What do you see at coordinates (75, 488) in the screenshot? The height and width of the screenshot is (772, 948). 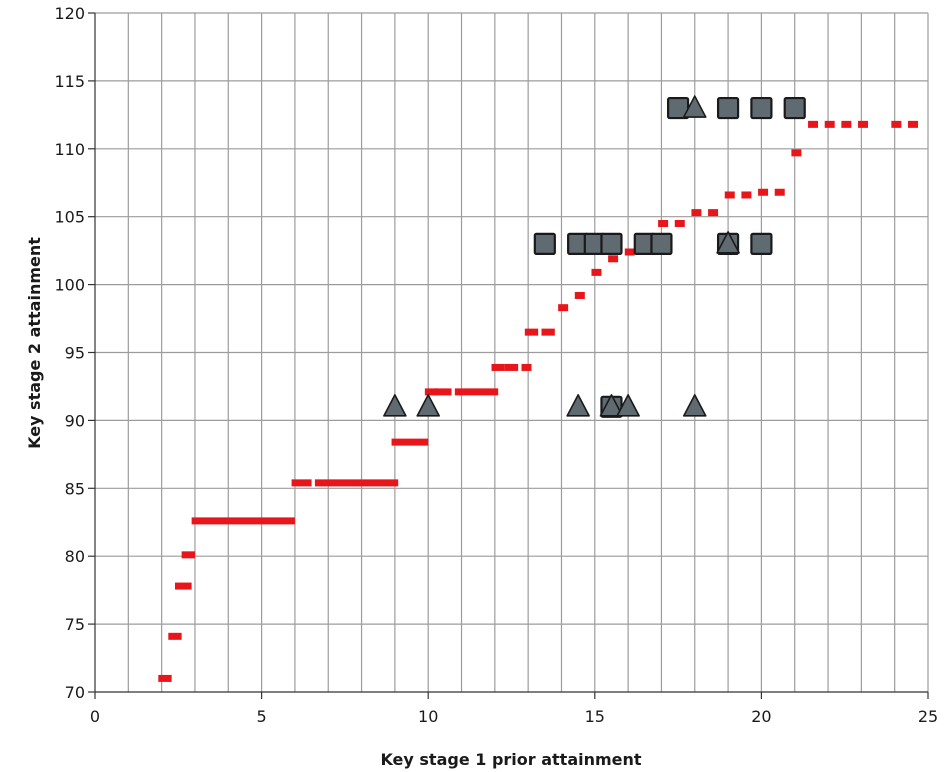 I see `y-tick-label: 85` at bounding box center [75, 488].